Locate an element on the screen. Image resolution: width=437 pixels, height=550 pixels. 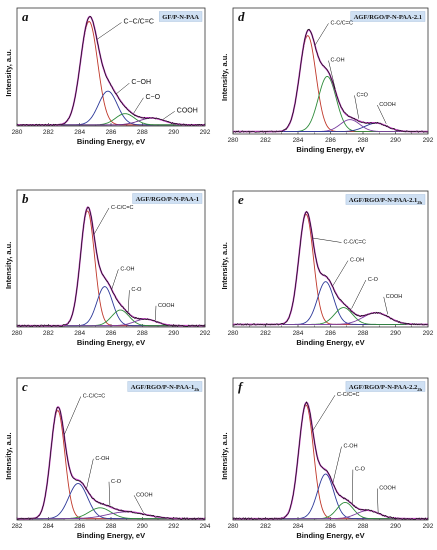
panel-title: AGF/RGO/P-N-PAA-2.12h is located at coordinates (386, 201).